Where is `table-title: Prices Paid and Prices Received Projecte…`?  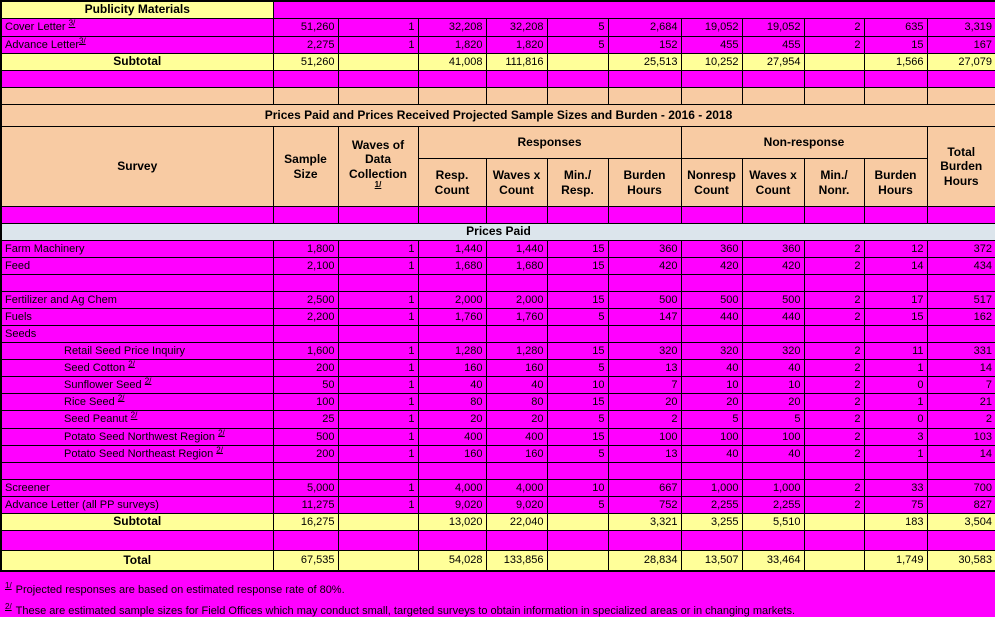
table-title: Prices Paid and Prices Received Projecte… is located at coordinates (497, 115).